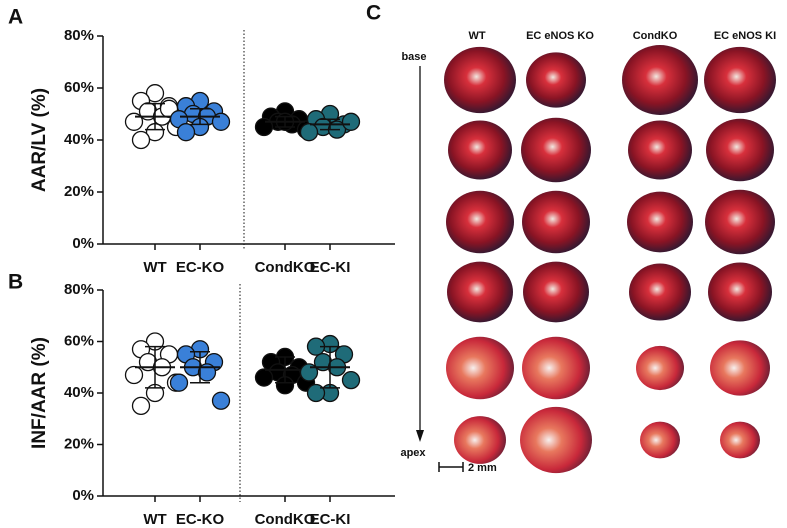 The height and width of the screenshot is (528, 787). What do you see at coordinates (39, 393) in the screenshot?
I see `y-axis-title: INF/AAR (%)` at bounding box center [39, 393].